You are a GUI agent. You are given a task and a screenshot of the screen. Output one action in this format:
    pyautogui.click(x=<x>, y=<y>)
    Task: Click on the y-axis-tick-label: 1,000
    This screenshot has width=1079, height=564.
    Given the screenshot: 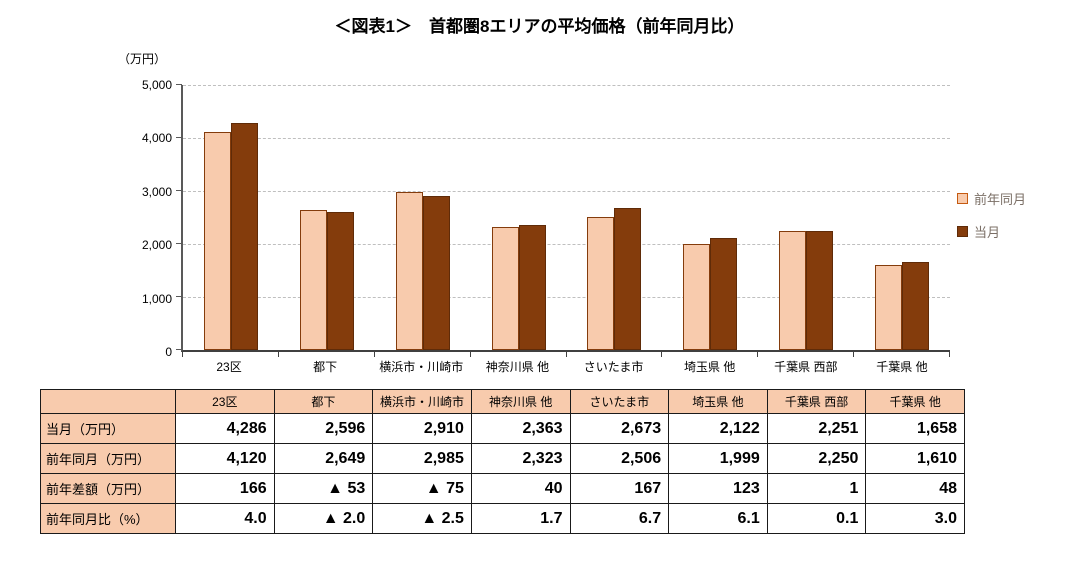 What is the action you would take?
    pyautogui.click(x=156, y=298)
    